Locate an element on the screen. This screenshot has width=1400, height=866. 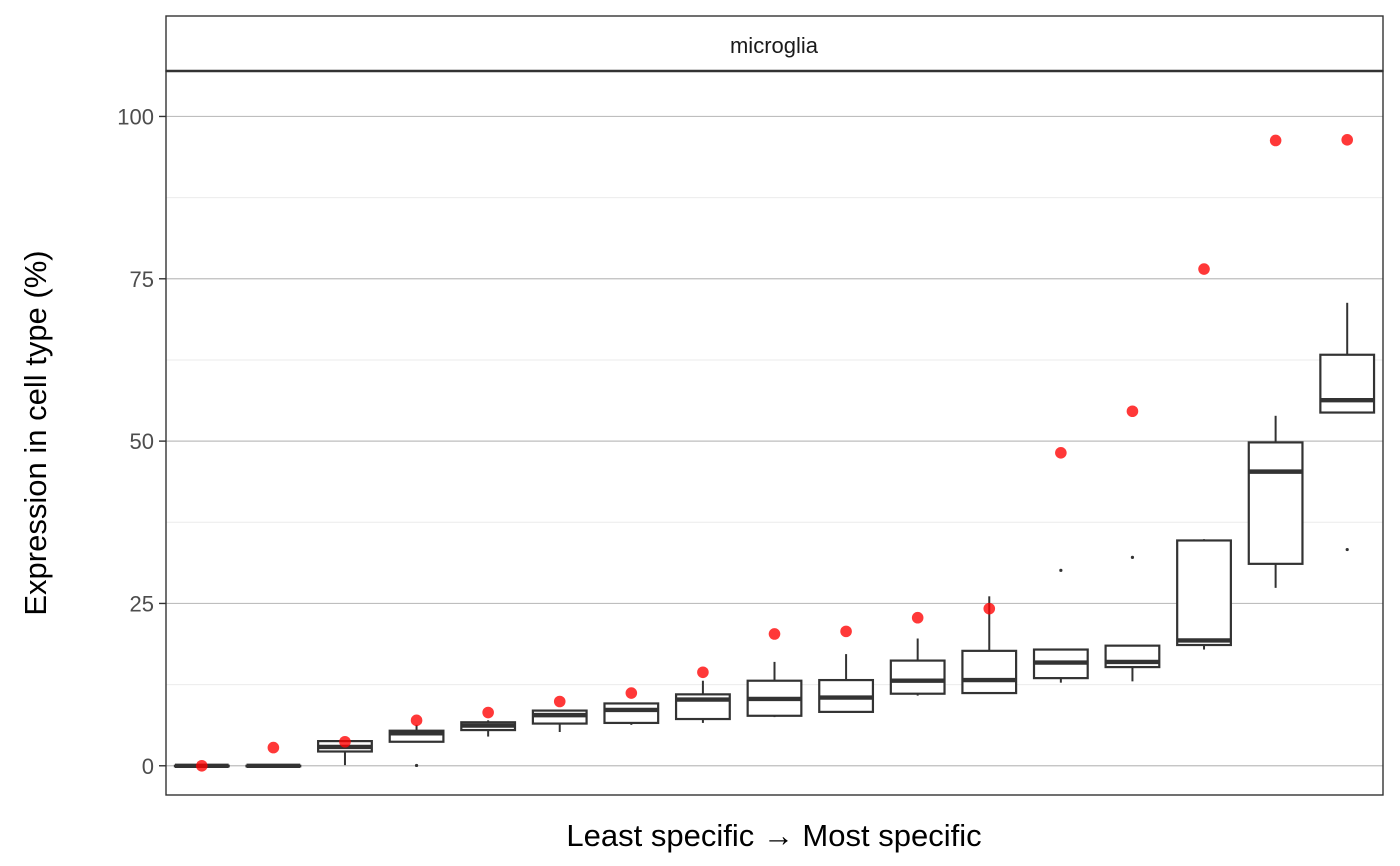
facet-strip is located at coordinates (774, 43).